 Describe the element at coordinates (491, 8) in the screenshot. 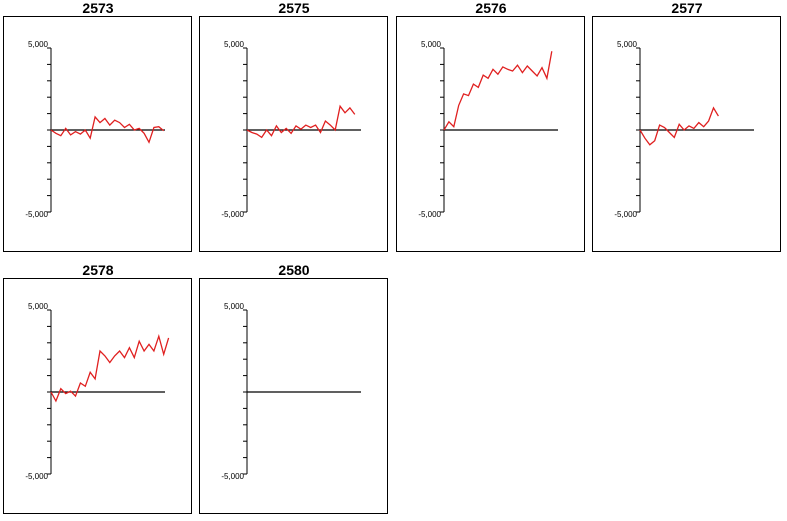

I see `panel-title: 2576` at that location.